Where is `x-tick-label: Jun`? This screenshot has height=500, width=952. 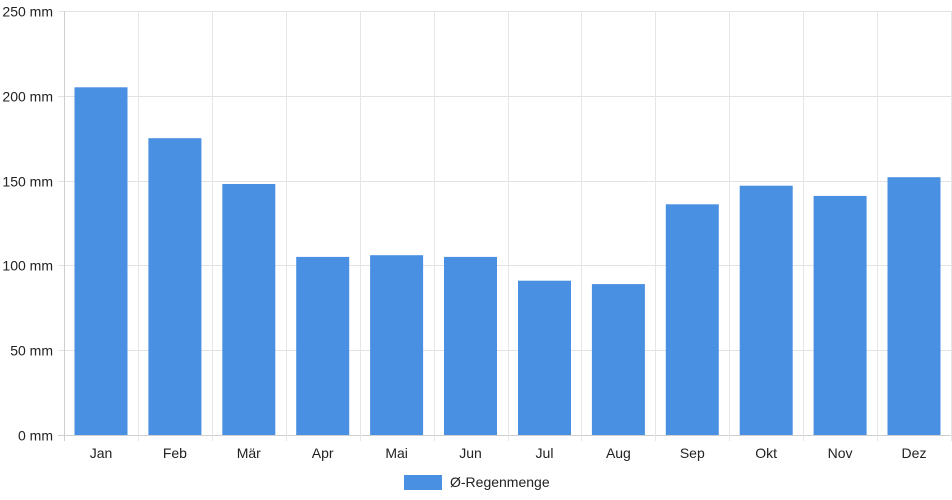 x-tick-label: Jun is located at coordinates (470, 453).